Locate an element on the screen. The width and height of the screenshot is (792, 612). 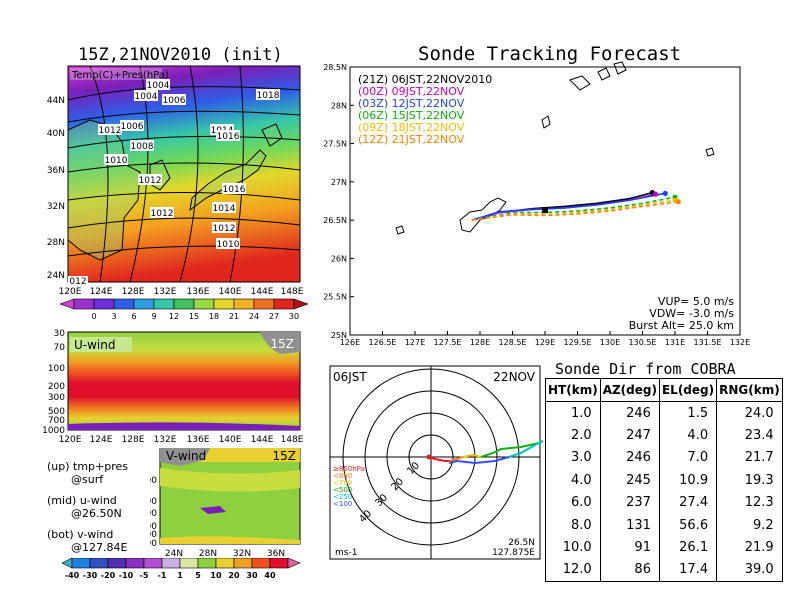
track-endpoints is located at coordinates (611, 201).